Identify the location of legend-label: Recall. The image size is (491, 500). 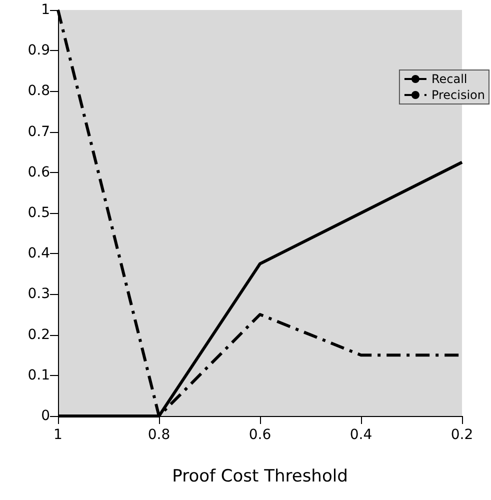
(449, 79).